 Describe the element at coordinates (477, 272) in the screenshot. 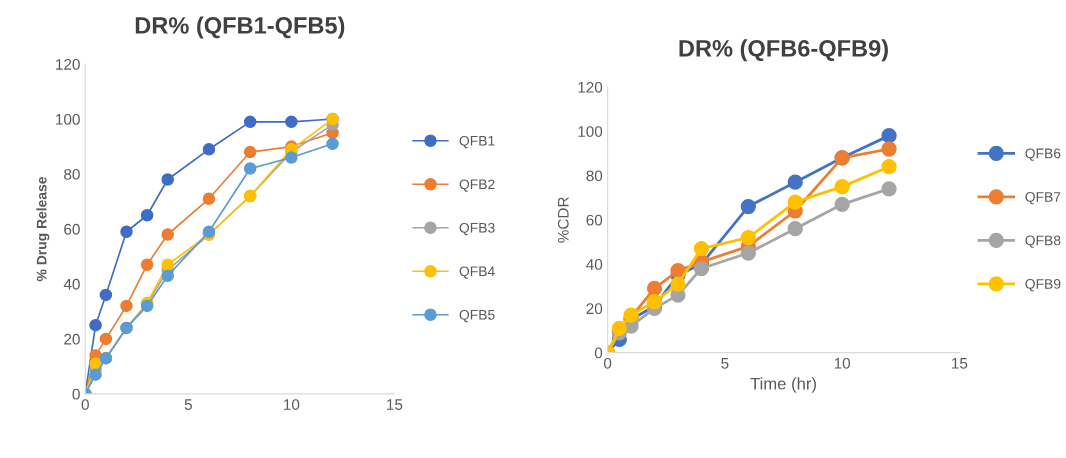

I see `legend-label: QFB4` at that location.